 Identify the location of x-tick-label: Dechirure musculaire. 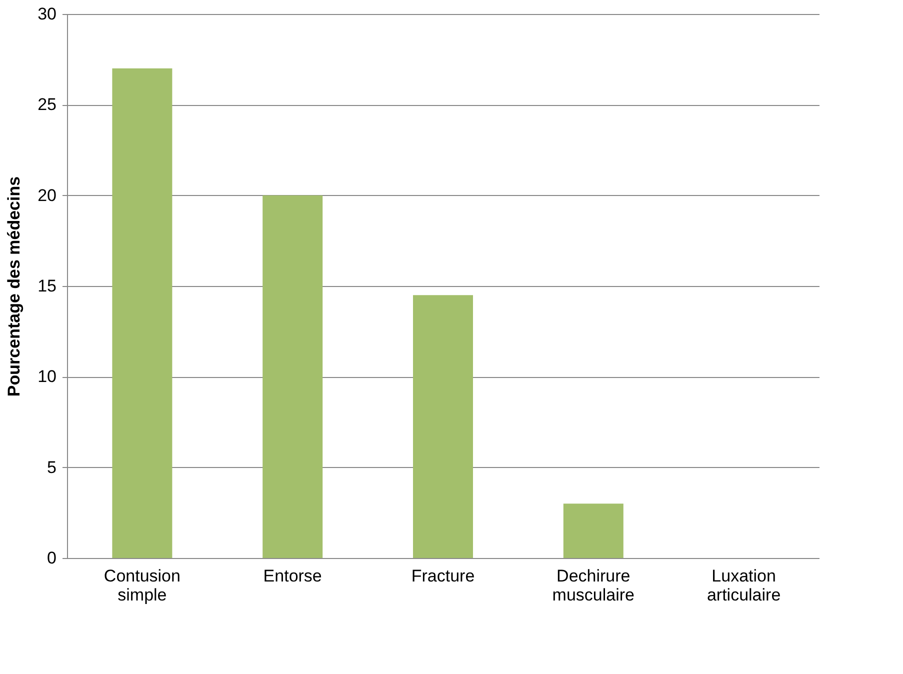
(593, 585).